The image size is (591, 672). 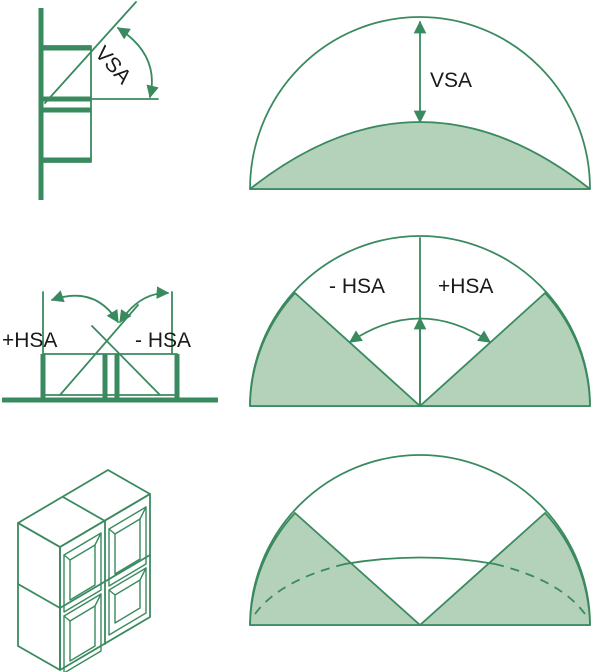 I want to click on minus-hsa-plan-label: - HSA, so click(x=163, y=340).